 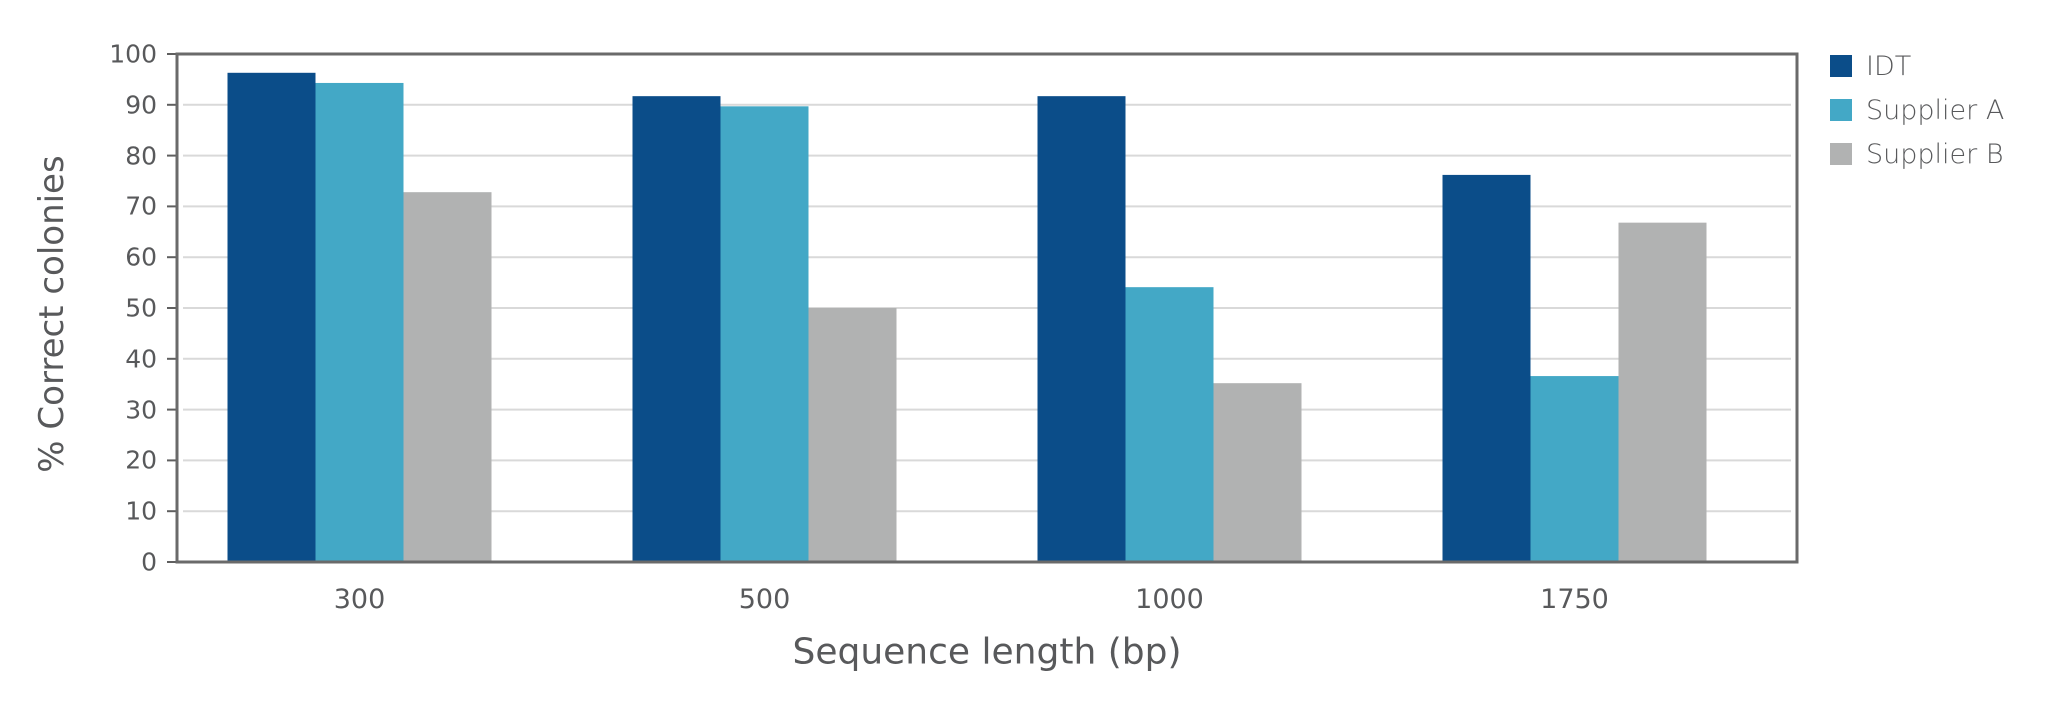 I want to click on x-tick-label: 1750, so click(x=1574, y=599).